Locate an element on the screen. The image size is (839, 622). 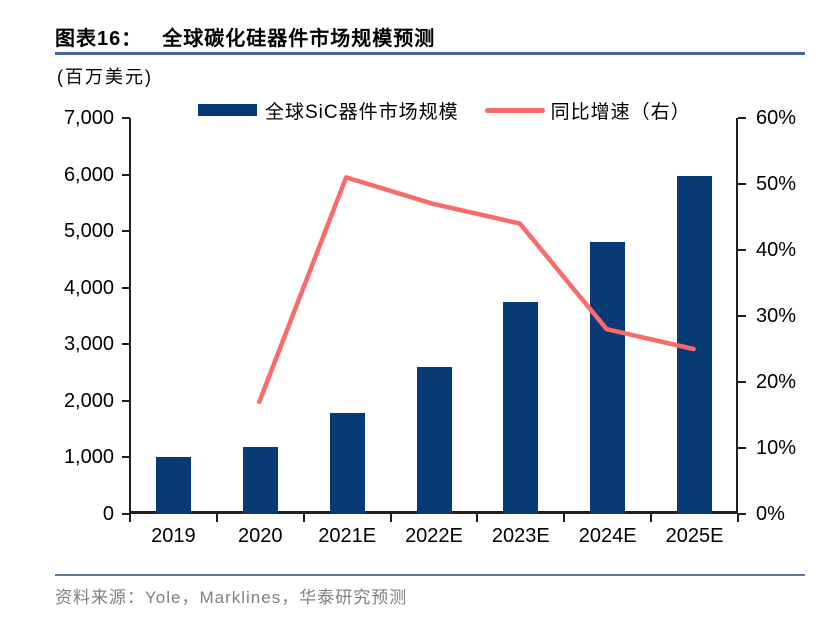
legend-line-swatch is located at coordinates (514, 110).